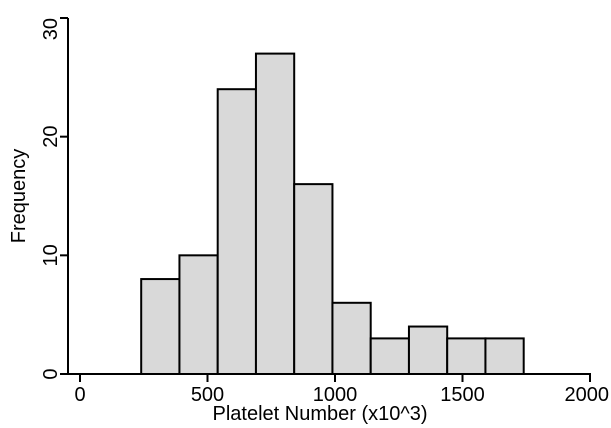  What do you see at coordinates (462, 395) in the screenshot?
I see `x-tick-label-3: 1500` at bounding box center [462, 395].